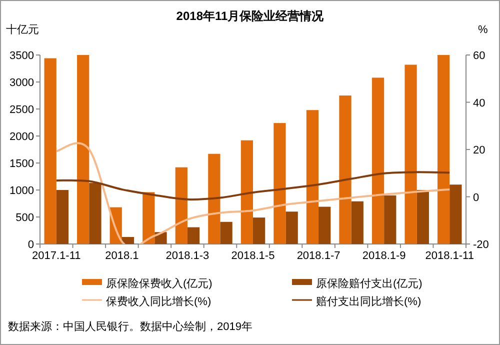 Image resolution: width=500 pixels, height=345 pixels. I want to click on y-axis-title: 十亿元, so click(22, 29).